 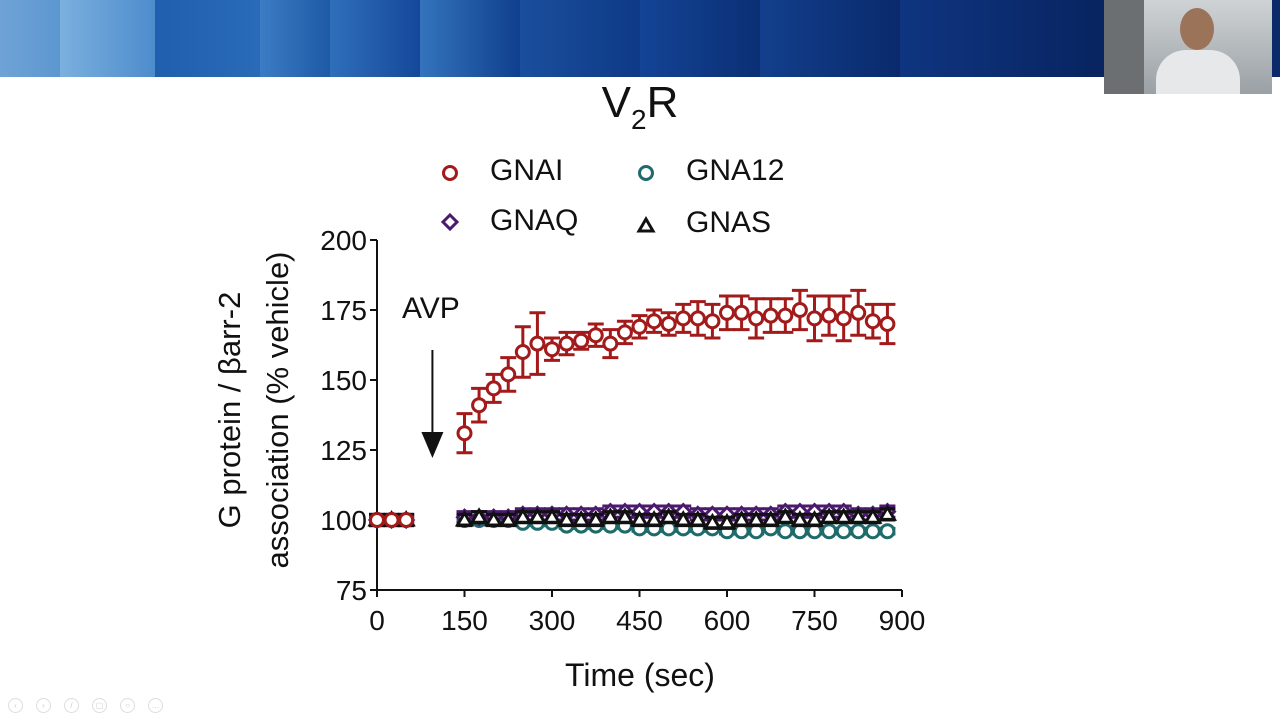 I want to click on chart-title: V2R, so click(x=640, y=106).